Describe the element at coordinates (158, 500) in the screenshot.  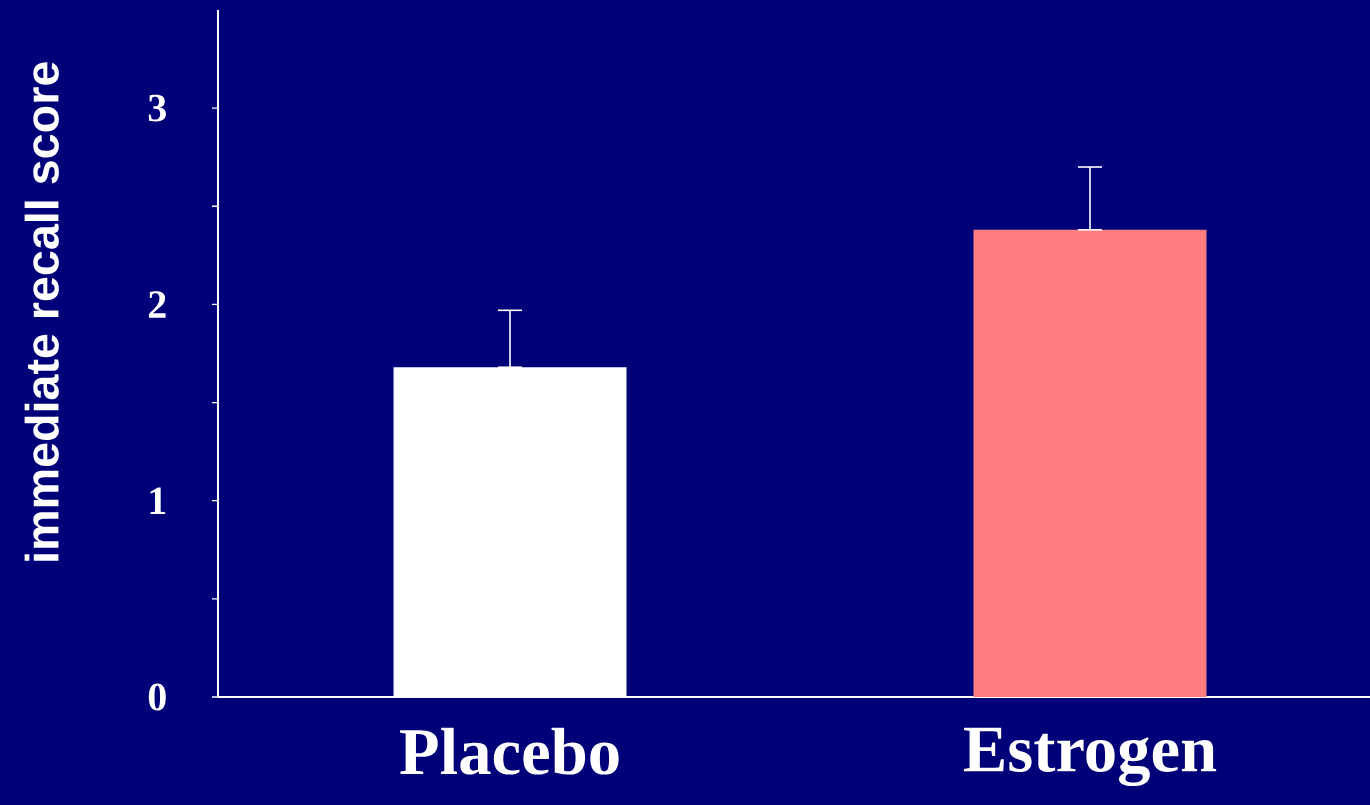
I see `y-tick-label: 1` at that location.